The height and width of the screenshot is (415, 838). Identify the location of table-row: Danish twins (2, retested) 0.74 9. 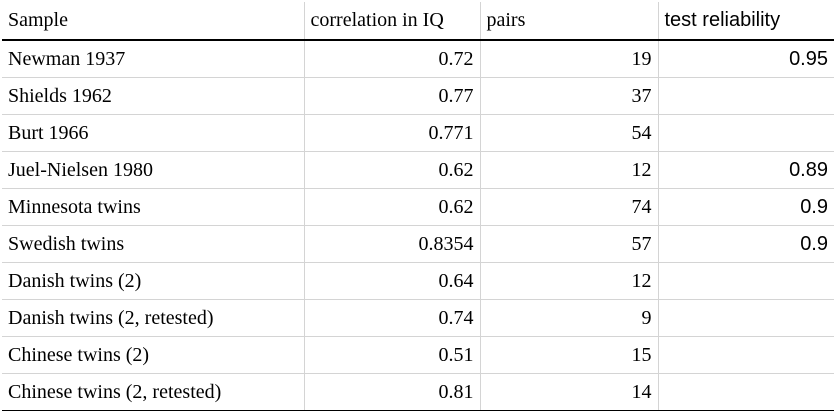
(418, 318).